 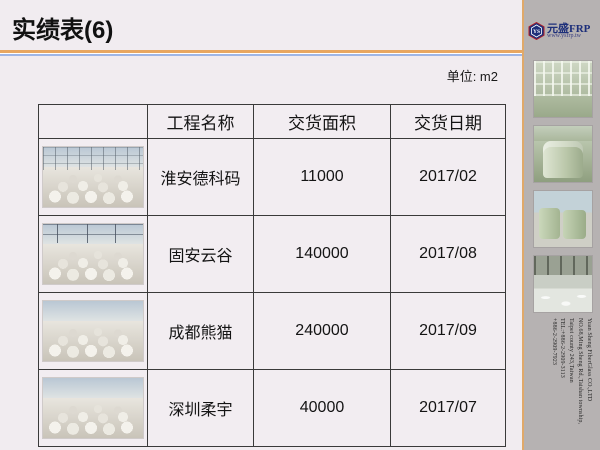 What do you see at coordinates (63, 30) in the screenshot?
I see `page-title: 实绩表(6)` at bounding box center [63, 30].